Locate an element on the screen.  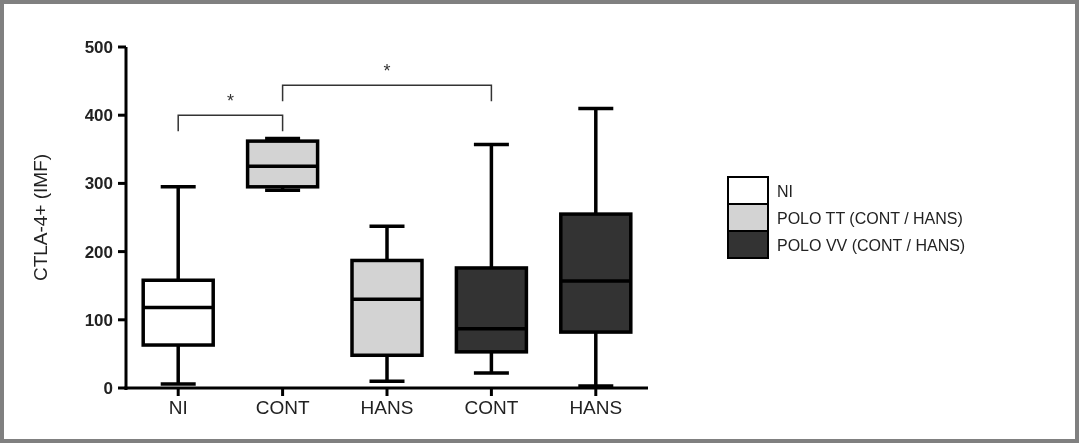
y-tick-label: 300 is located at coordinates (98, 184).